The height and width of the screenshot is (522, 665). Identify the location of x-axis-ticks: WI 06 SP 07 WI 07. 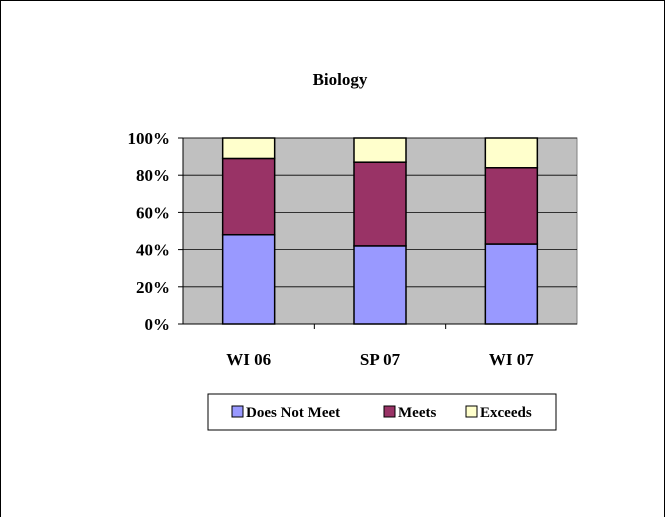
(380, 346).